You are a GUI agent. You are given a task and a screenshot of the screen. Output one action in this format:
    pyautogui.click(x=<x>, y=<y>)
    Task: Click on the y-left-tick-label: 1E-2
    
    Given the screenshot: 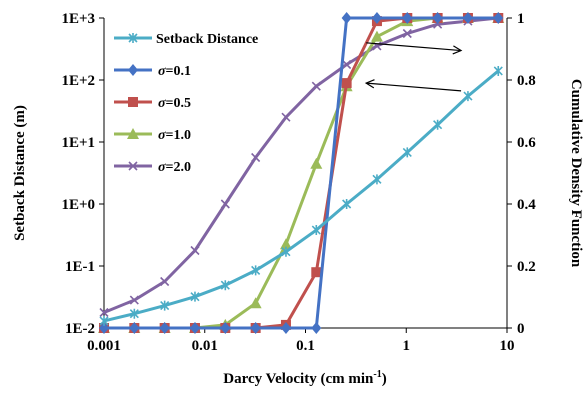 What is the action you would take?
    pyautogui.click(x=80, y=329)
    